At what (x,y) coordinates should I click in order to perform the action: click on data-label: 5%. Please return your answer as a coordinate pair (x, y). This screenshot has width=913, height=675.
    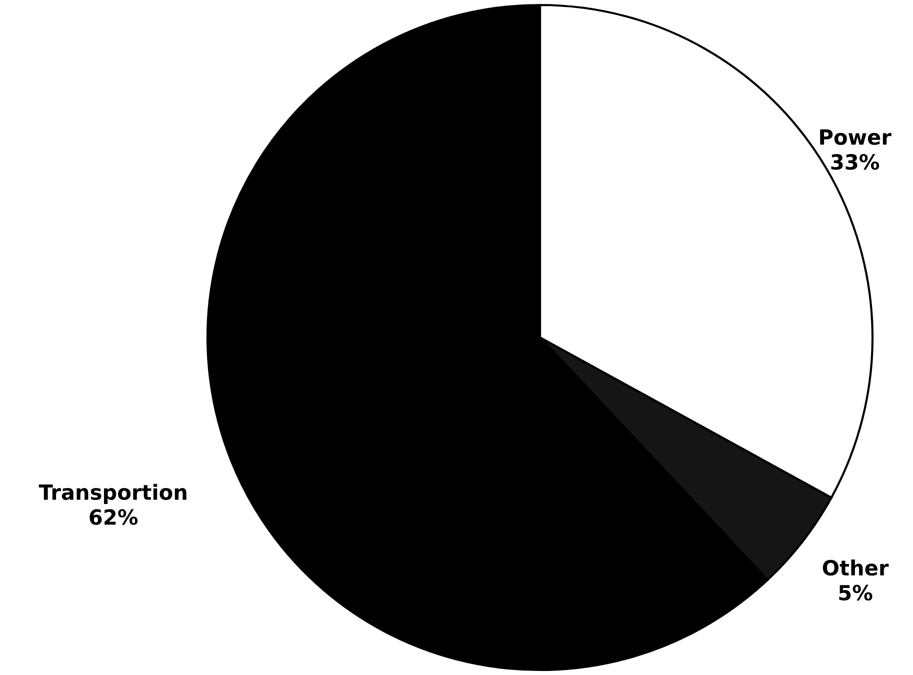
    Looking at the image, I should click on (855, 592).